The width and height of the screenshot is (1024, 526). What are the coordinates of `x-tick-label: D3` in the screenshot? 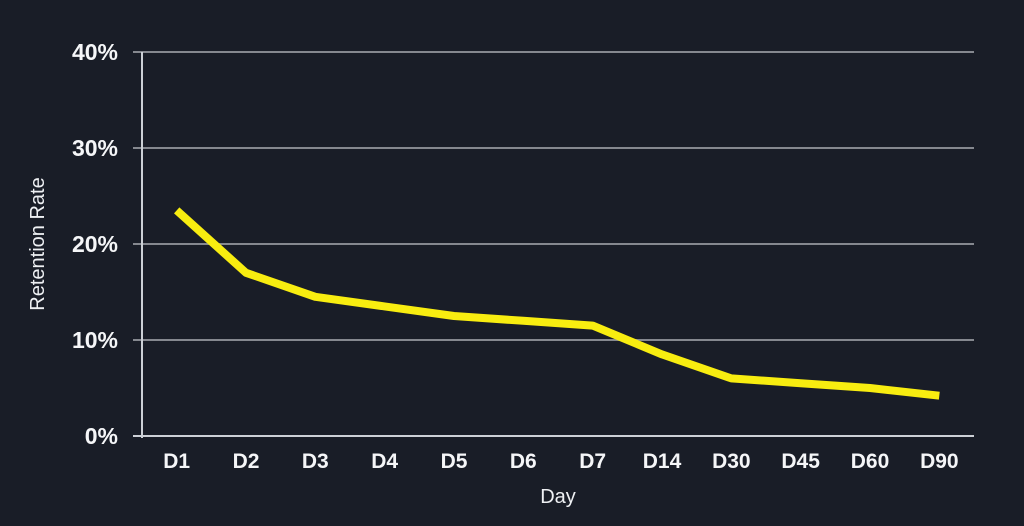 It's located at (315, 461).